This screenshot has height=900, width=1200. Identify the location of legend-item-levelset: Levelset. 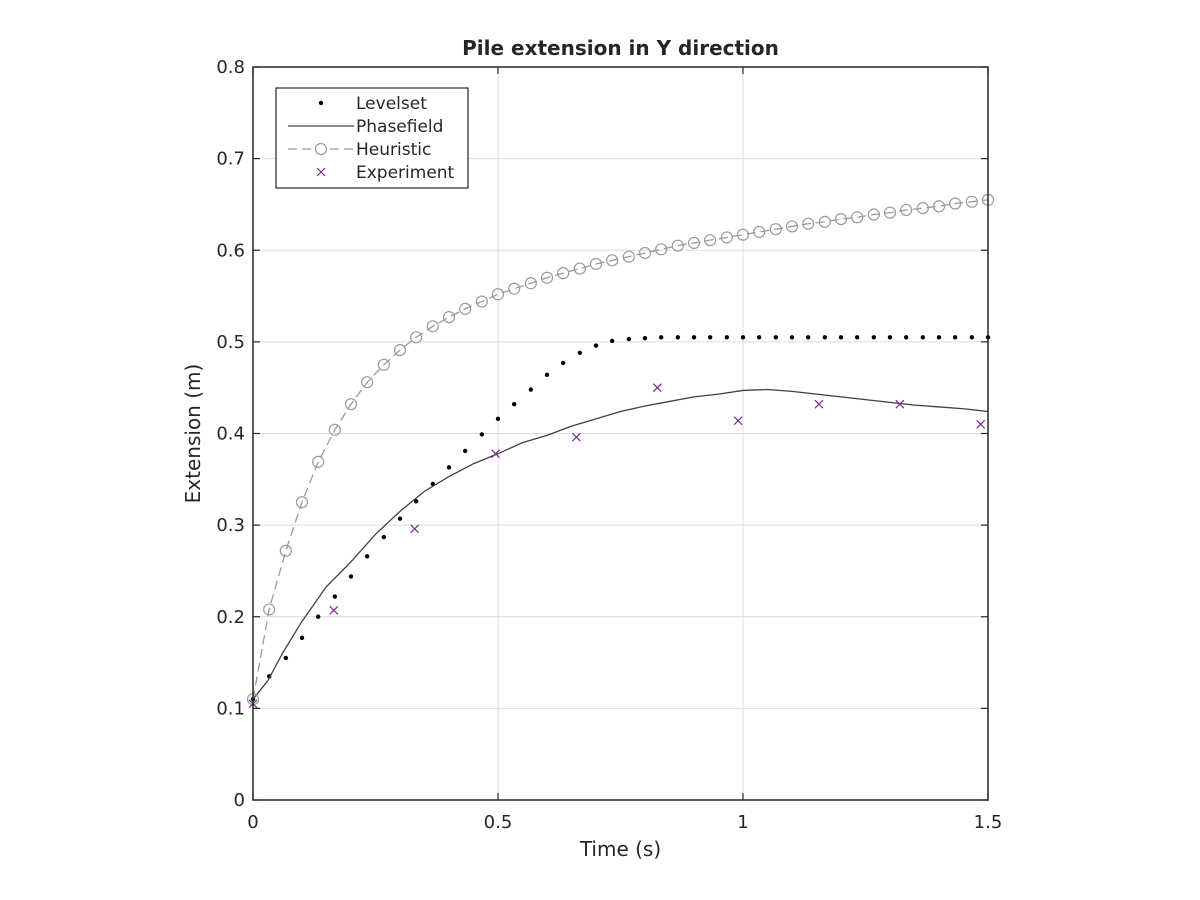
(372, 104).